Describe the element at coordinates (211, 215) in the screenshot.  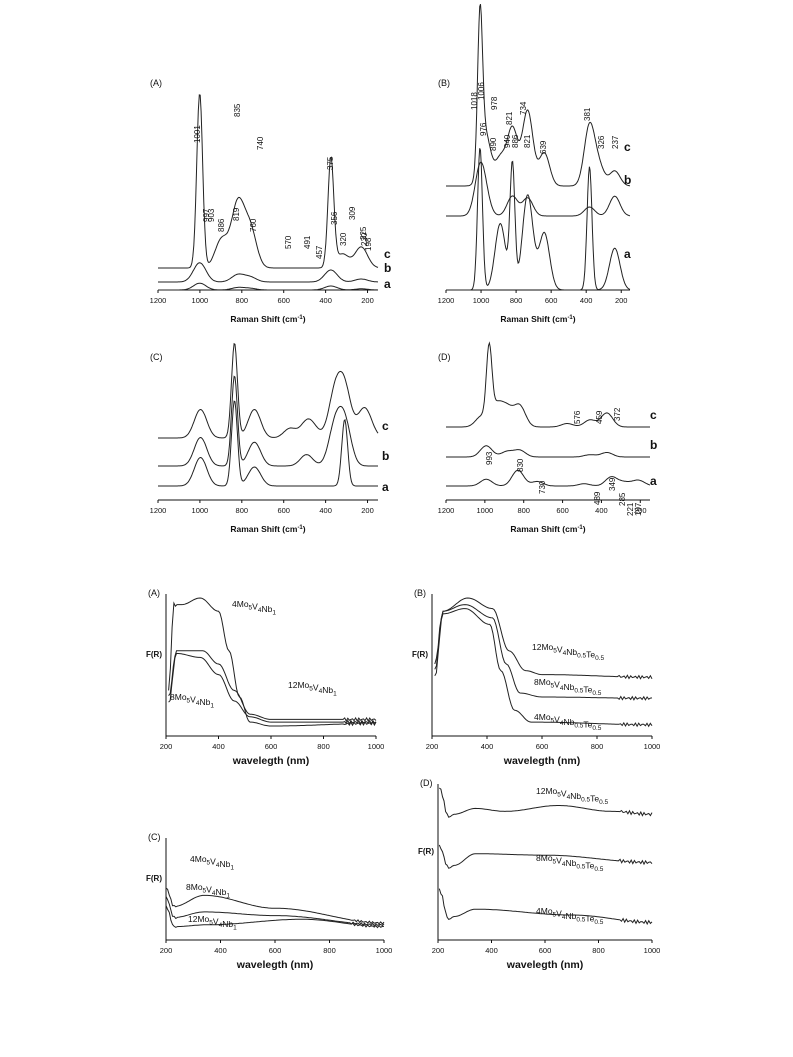
I see `peak-label-903: 903` at that location.